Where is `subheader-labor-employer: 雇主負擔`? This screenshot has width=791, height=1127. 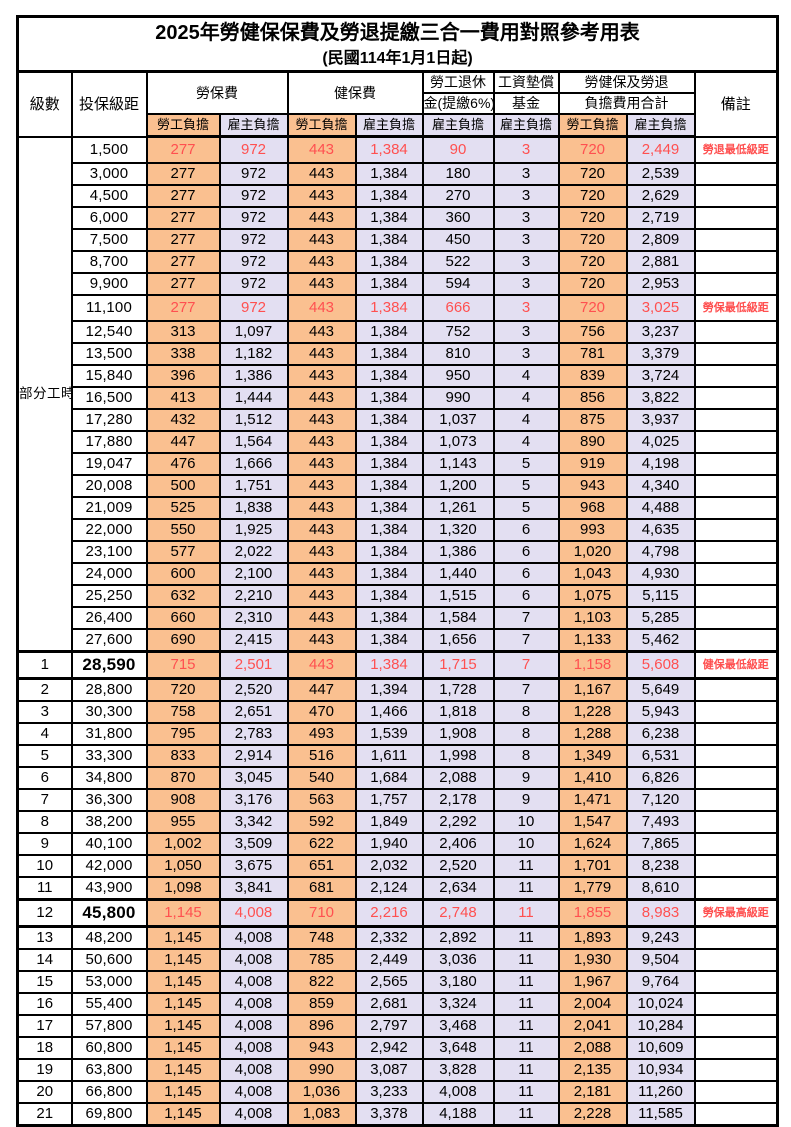 subheader-labor-employer: 雇主負擔 is located at coordinates (253, 125).